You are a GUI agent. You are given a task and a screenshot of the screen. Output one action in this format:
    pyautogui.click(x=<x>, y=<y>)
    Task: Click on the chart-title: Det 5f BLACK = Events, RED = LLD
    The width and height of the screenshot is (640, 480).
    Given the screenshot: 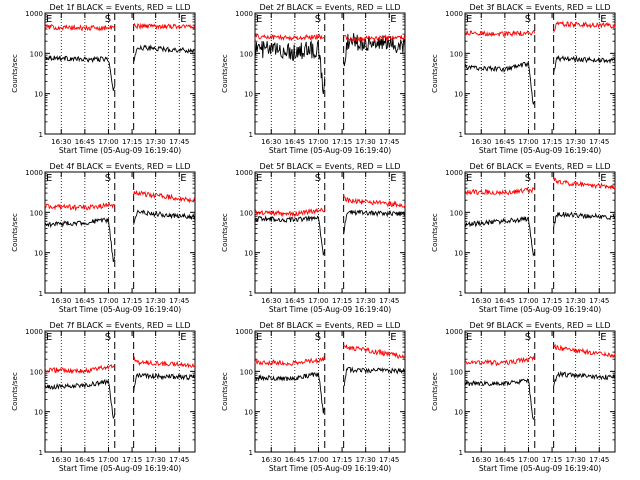 What is the action you would take?
    pyautogui.click(x=329, y=166)
    